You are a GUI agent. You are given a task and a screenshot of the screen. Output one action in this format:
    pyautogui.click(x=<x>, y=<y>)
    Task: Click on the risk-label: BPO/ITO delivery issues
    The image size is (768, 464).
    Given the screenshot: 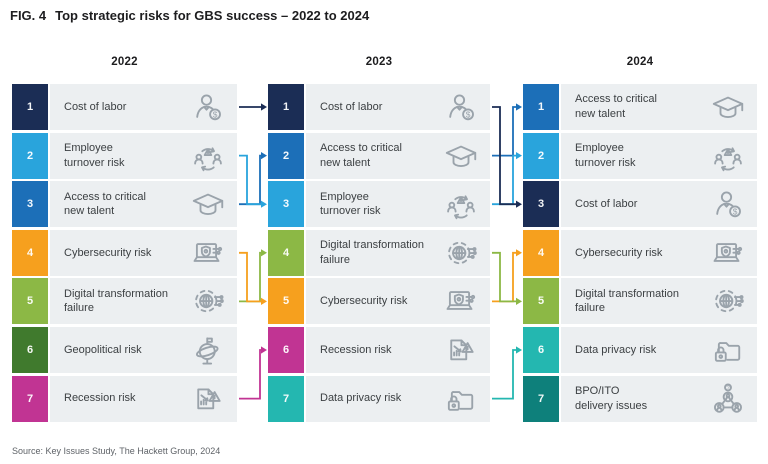 What is the action you would take?
    pyautogui.click(x=611, y=398)
    